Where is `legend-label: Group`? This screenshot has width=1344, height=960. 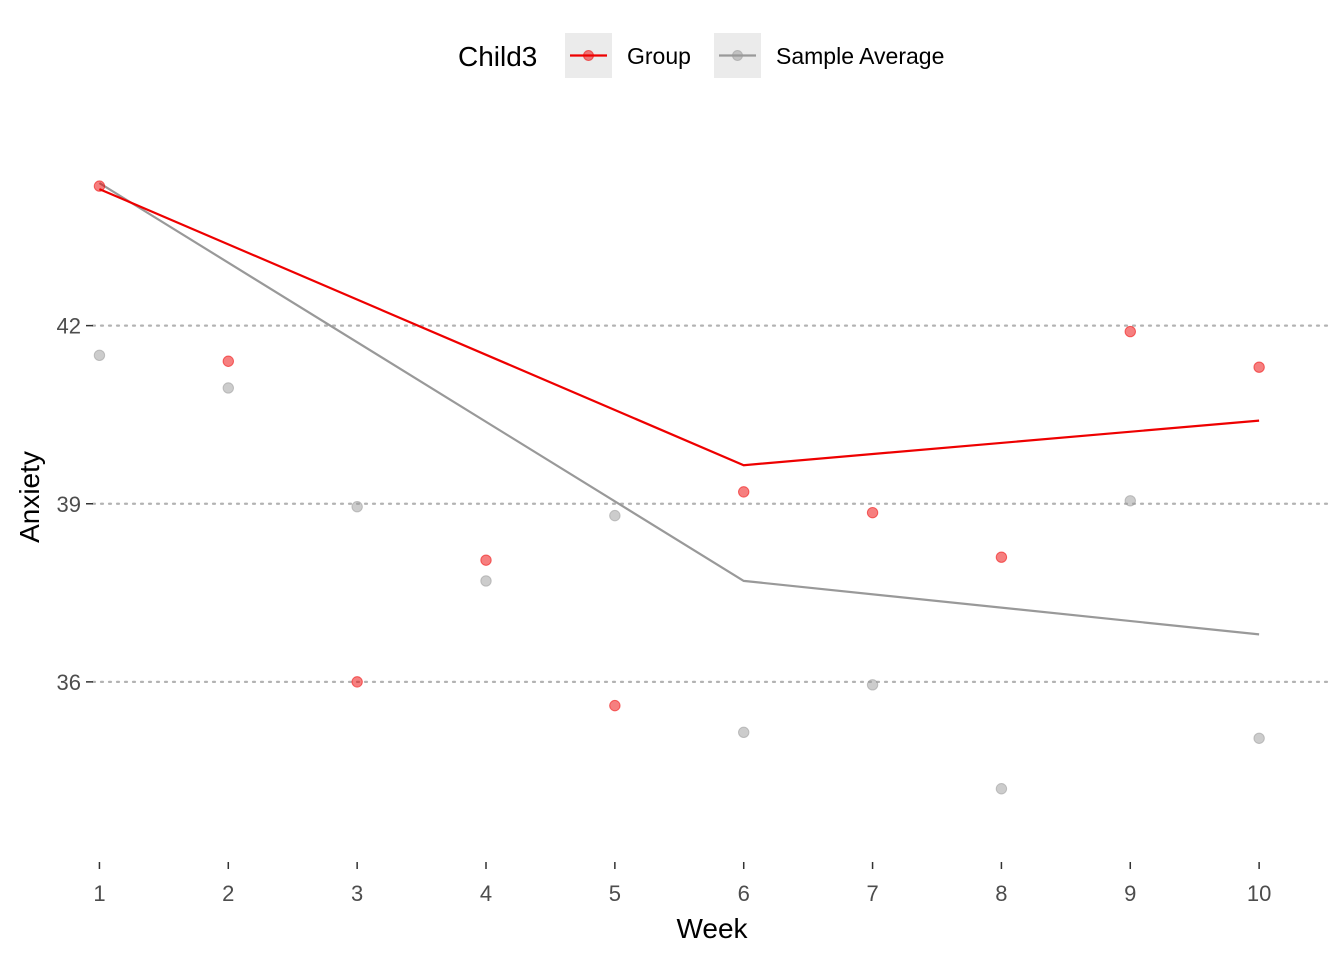
legend-label: Group is located at coordinates (659, 56).